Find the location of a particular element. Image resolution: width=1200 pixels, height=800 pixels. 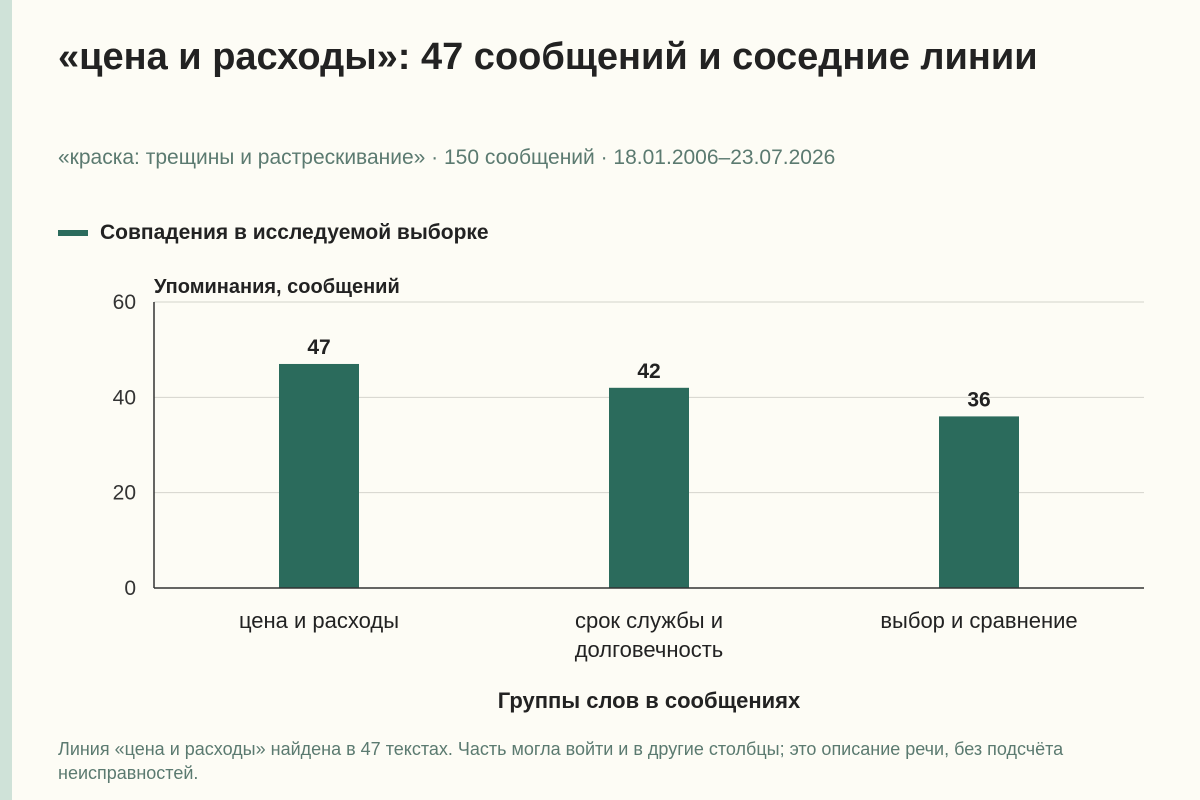

x-tick-label: срок службы и долговечность is located at coordinates (649, 635).